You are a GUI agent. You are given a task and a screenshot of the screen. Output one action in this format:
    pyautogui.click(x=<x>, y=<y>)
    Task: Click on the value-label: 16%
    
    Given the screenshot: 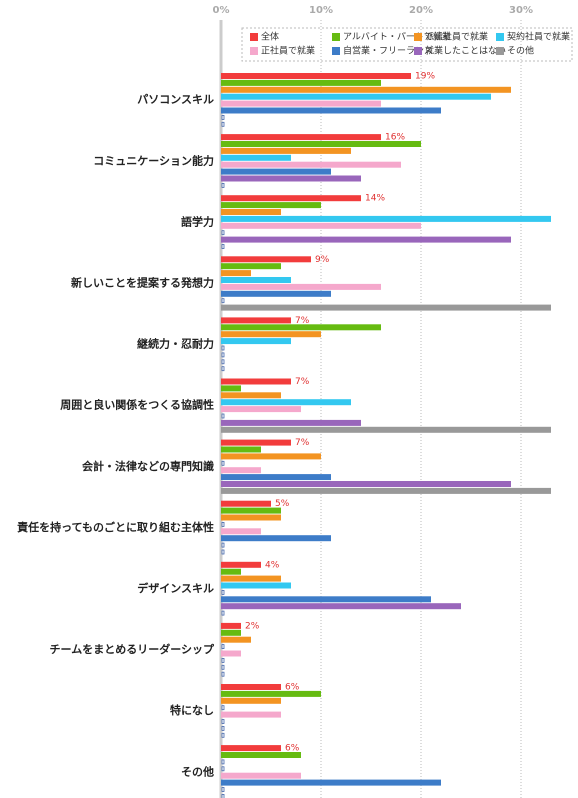 What is the action you would take?
    pyautogui.click(x=395, y=138)
    